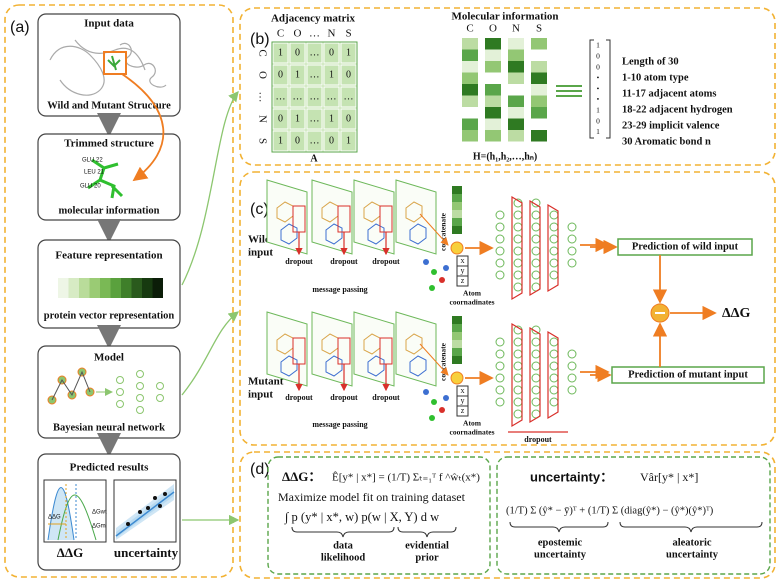 Image resolution: width=784 pixels, height=583 pixels. I want to click on underbrace, so click(374, 532).